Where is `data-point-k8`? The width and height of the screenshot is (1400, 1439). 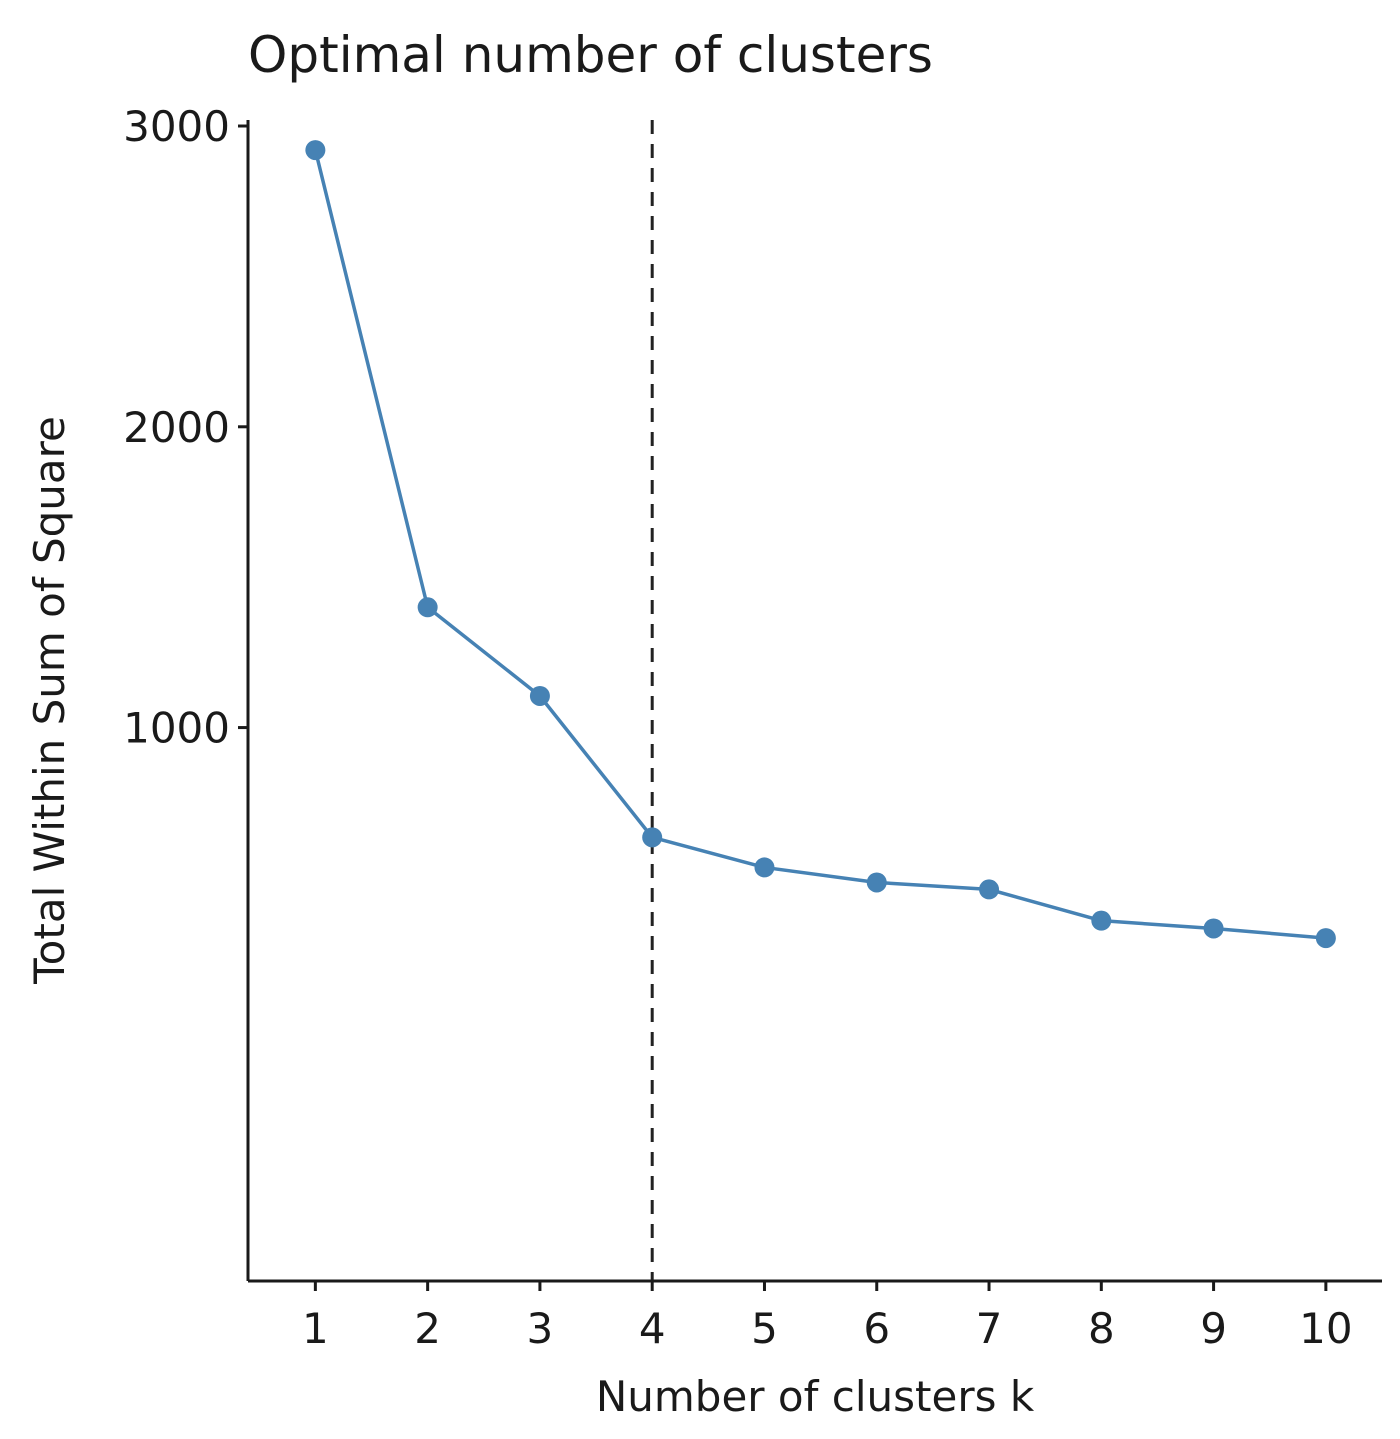
data-point-k8 is located at coordinates (1101, 920).